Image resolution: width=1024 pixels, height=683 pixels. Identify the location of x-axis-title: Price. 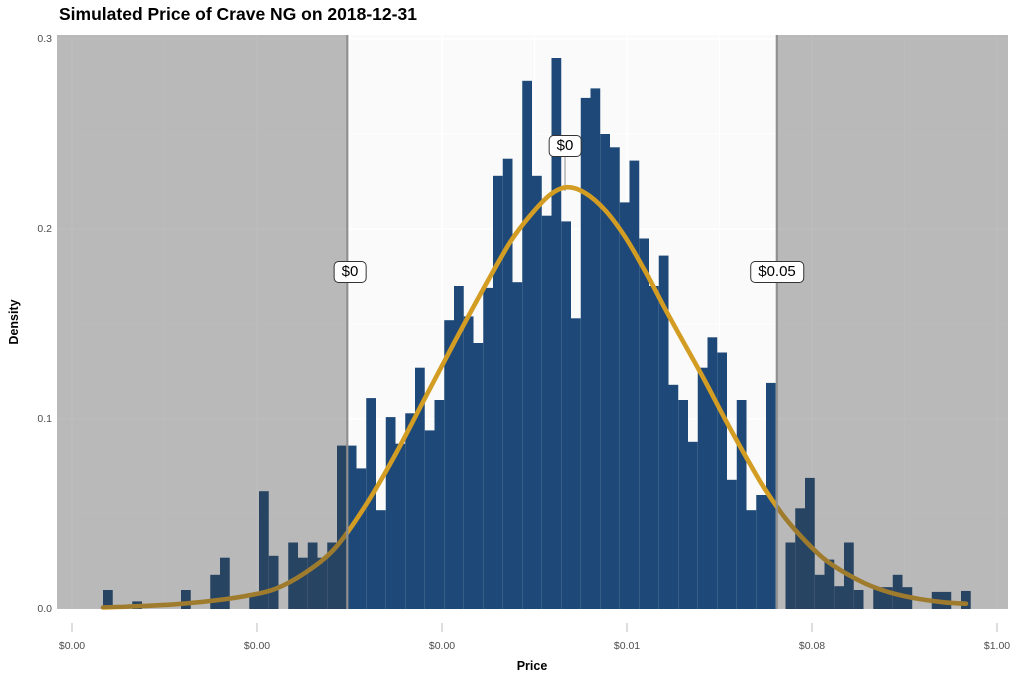
(532, 666).